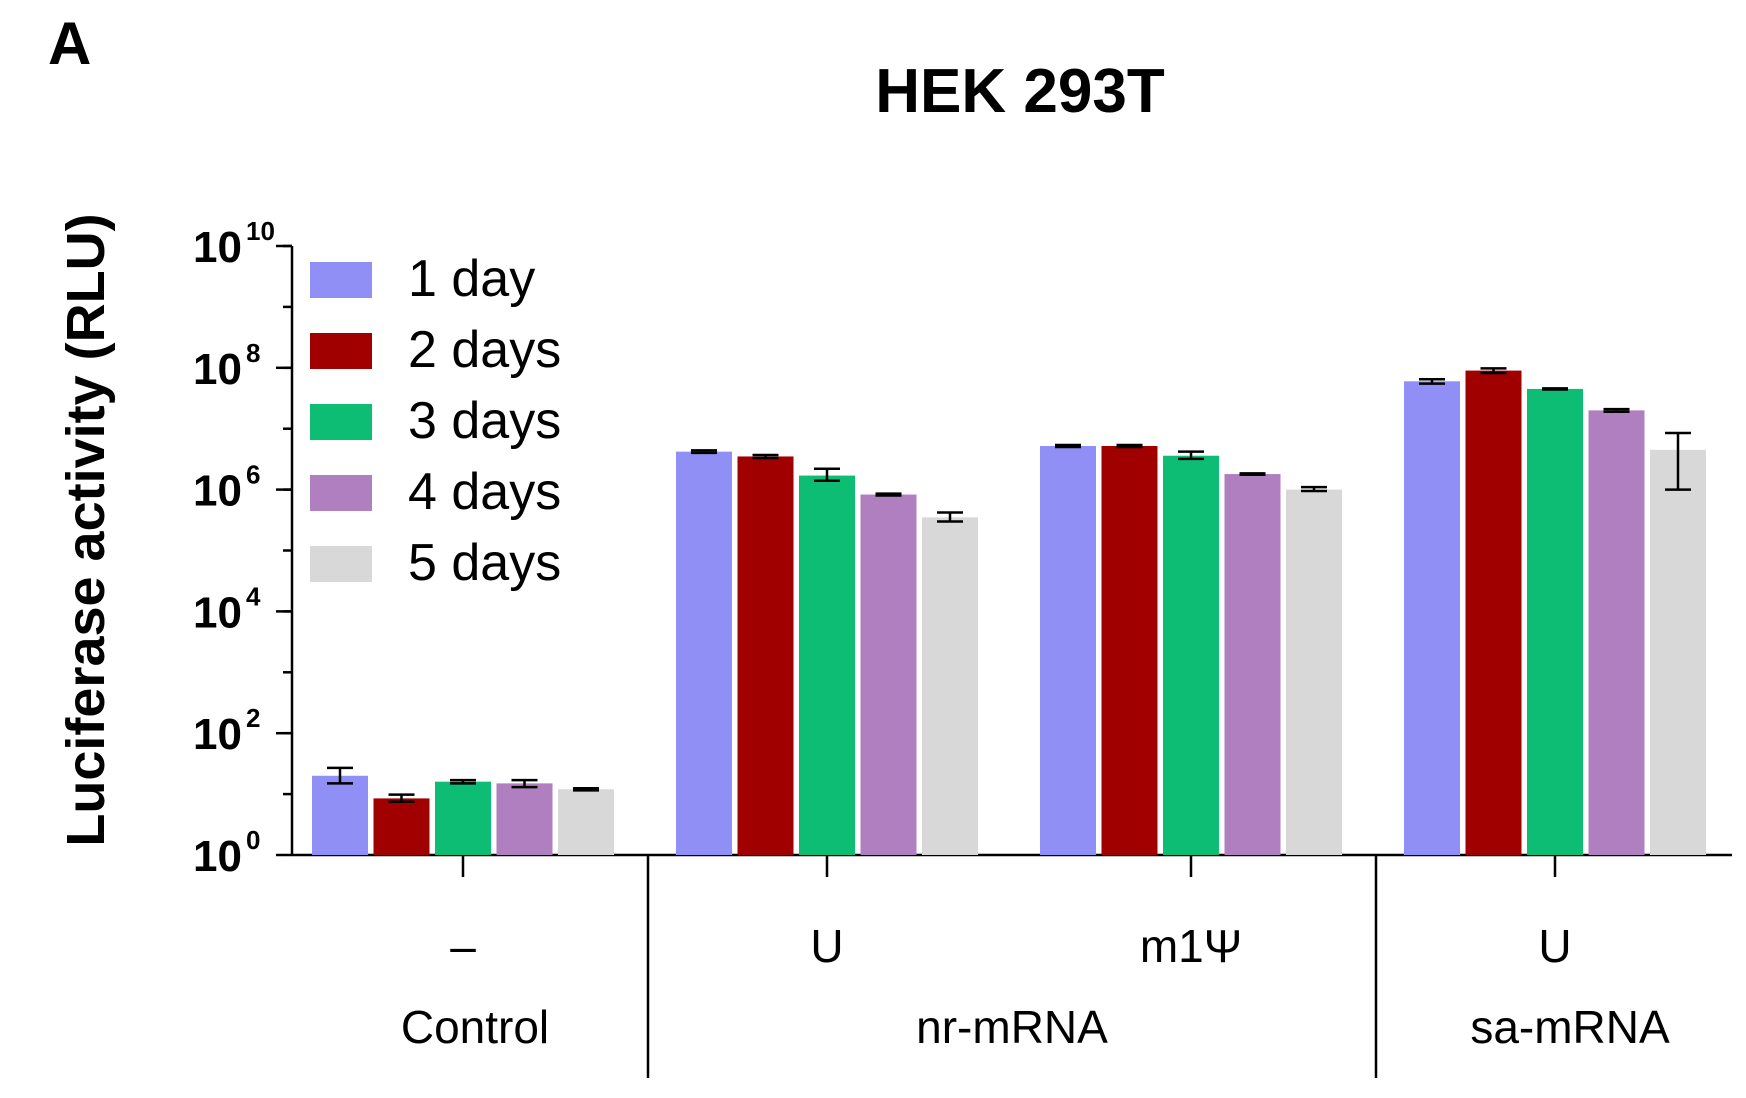 The image size is (1746, 1098). I want to click on legend-label: 5 days, so click(484, 563).